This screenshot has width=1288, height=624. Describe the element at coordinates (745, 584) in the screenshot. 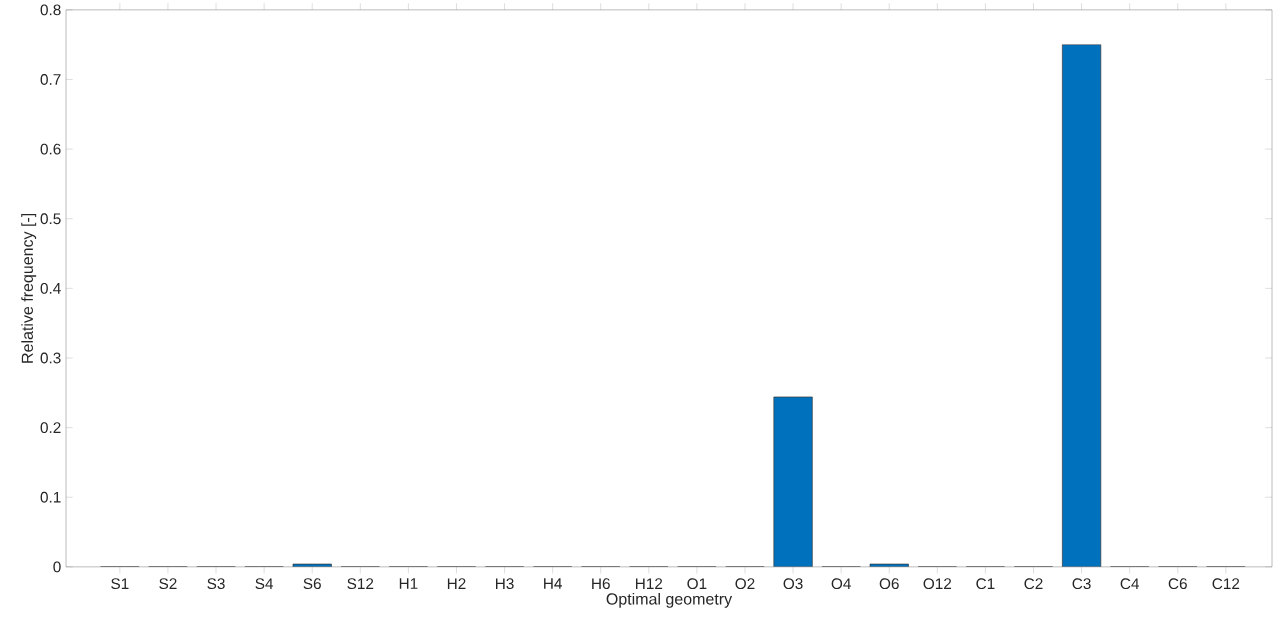

I see `x-tick-label: O2` at that location.